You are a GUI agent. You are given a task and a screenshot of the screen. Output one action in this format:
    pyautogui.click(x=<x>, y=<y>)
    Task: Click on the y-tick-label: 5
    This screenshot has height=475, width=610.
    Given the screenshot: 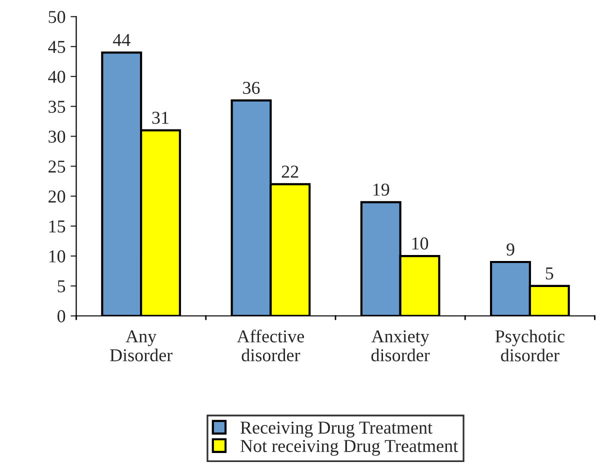 What is the action you would take?
    pyautogui.click(x=62, y=286)
    